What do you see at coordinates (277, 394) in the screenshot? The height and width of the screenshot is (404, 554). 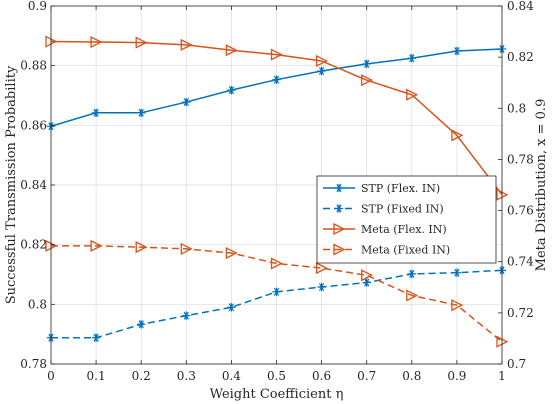 I see `x-axis-label: Weight Coefficient η` at bounding box center [277, 394].